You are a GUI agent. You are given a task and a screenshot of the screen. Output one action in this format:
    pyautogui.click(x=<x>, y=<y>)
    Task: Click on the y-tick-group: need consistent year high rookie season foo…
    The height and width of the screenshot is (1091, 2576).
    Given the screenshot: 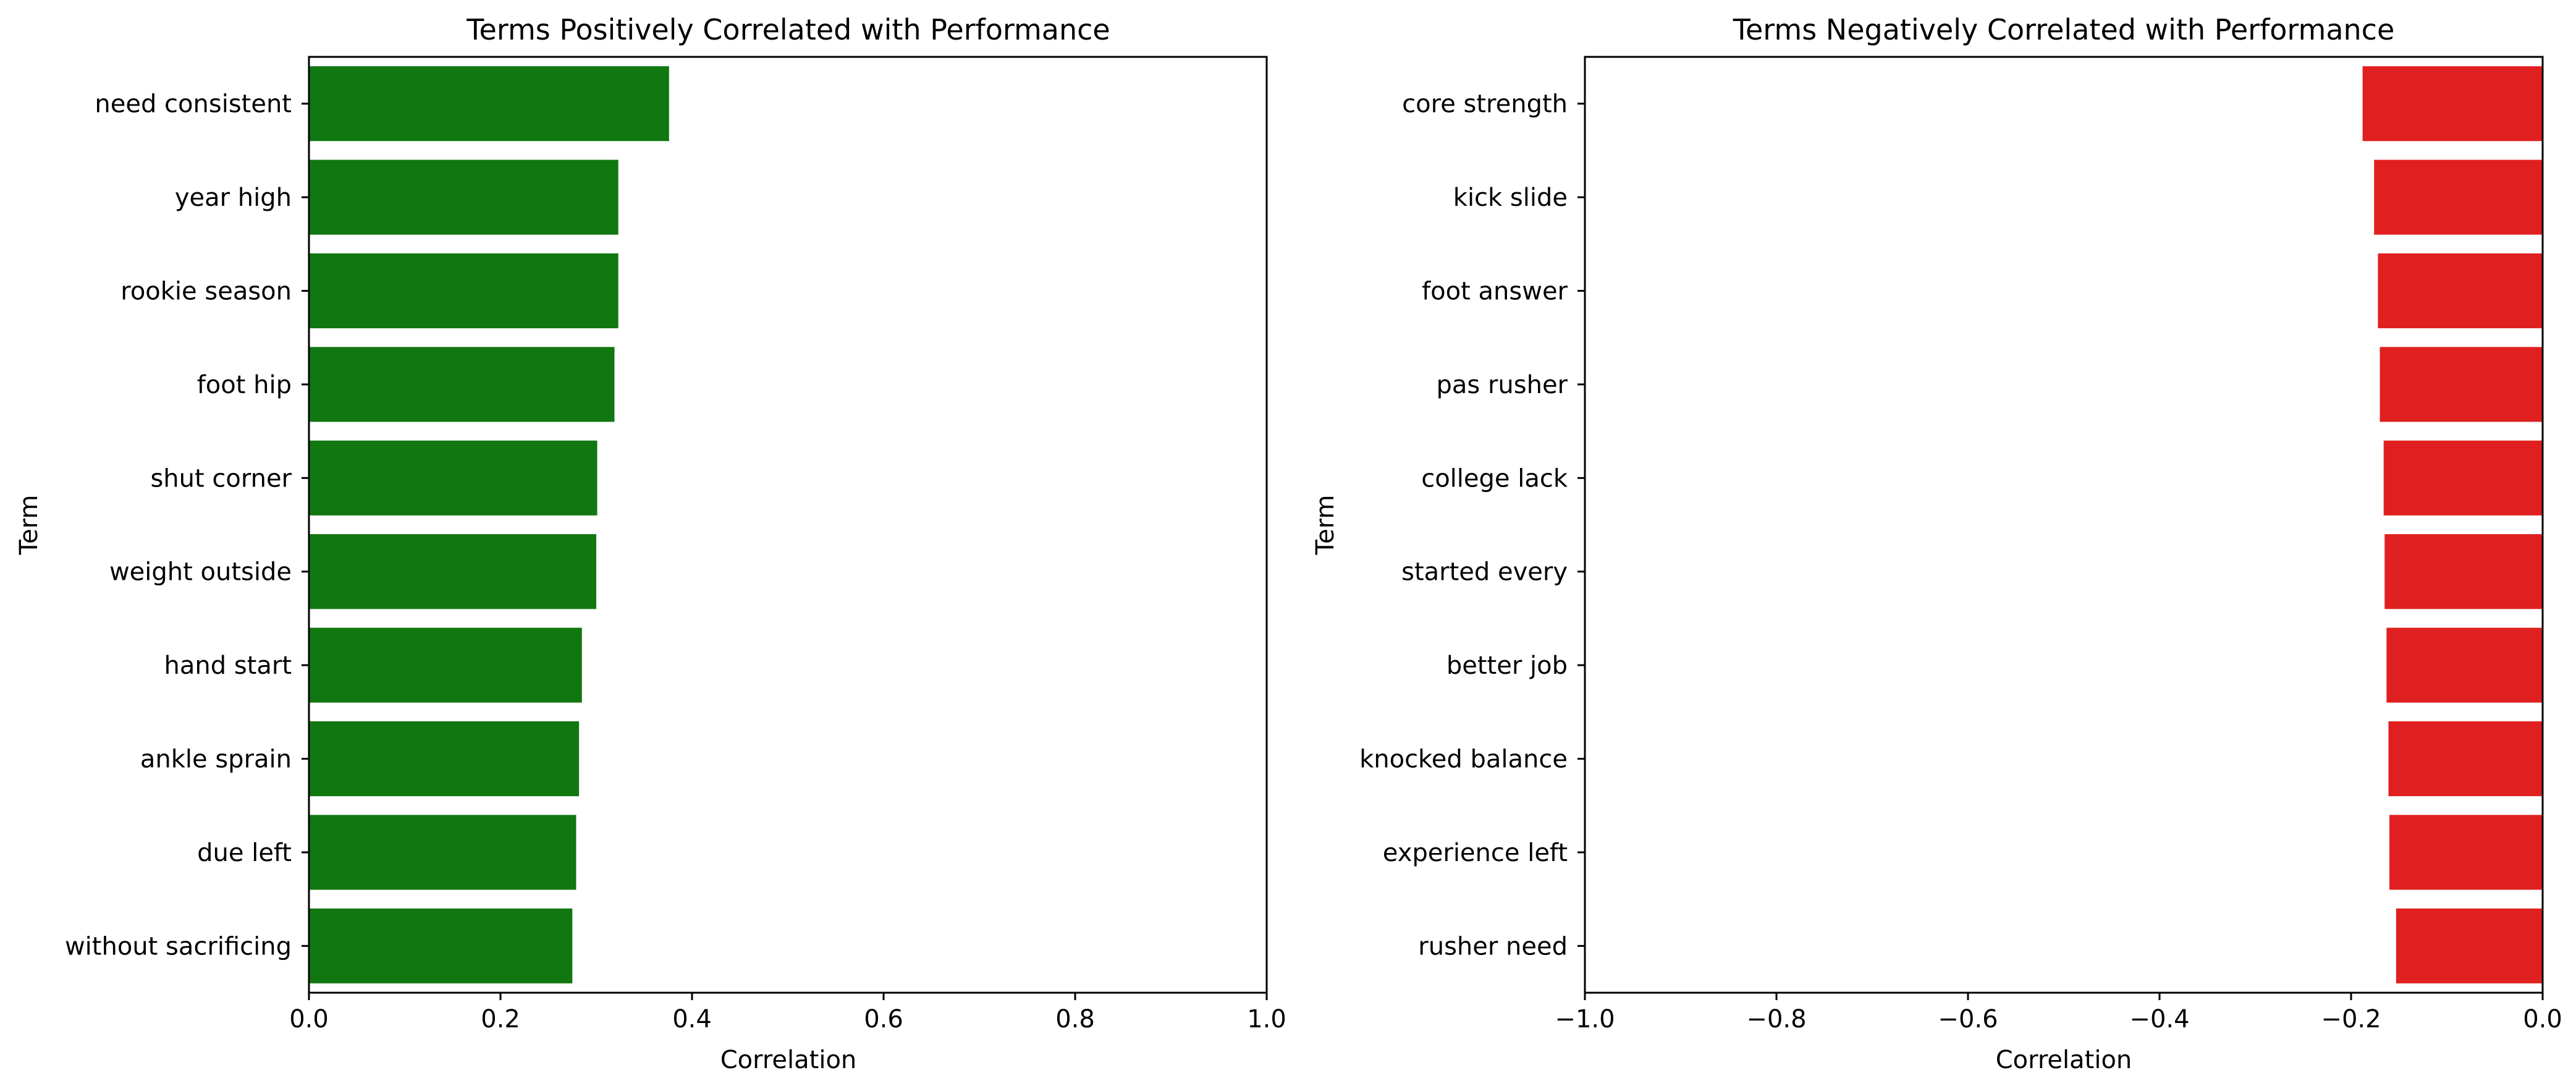 What is the action you would take?
    pyautogui.click(x=187, y=525)
    